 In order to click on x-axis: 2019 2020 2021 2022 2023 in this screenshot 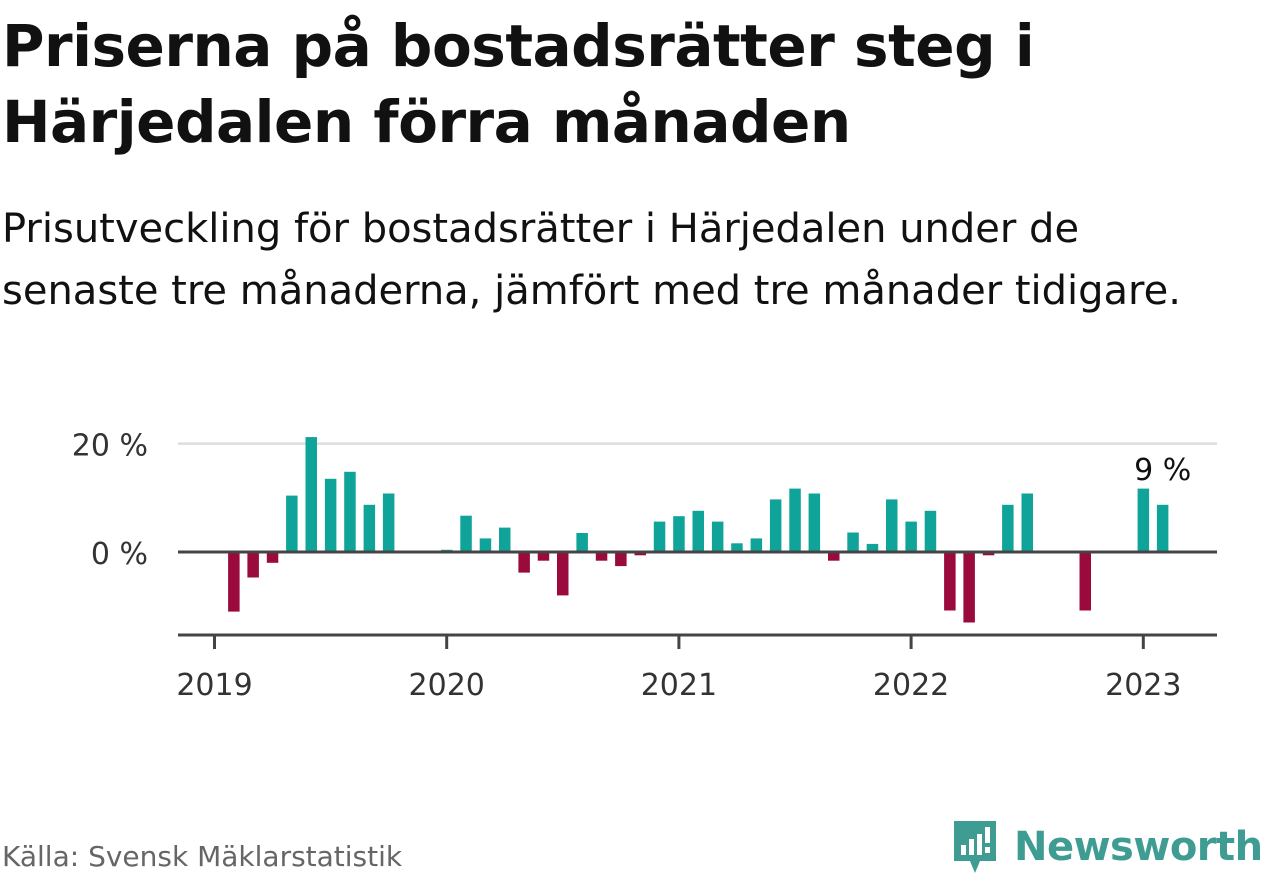, I will do `click(678, 669)`.